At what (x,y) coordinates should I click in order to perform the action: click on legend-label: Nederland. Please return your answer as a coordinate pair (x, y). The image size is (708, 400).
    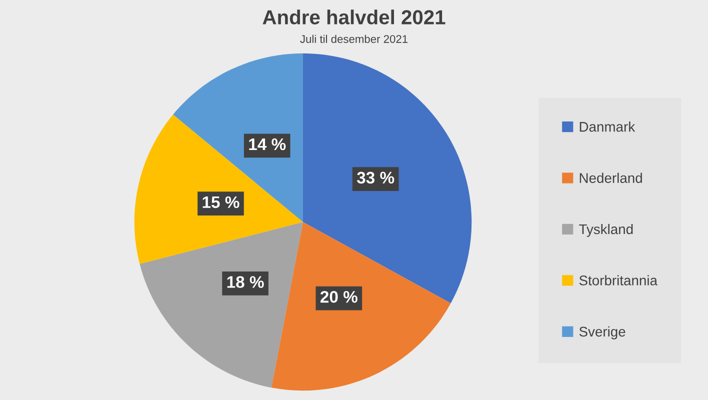
    Looking at the image, I should click on (611, 177).